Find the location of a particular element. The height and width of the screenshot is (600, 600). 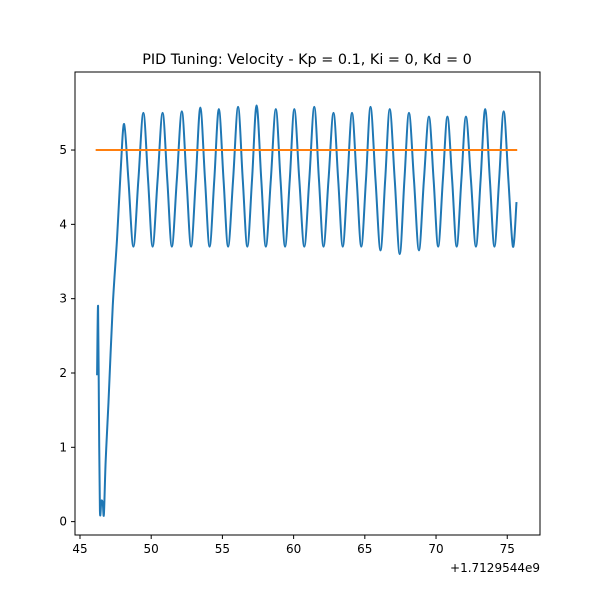

x-tick-label: 75 is located at coordinates (507, 549).